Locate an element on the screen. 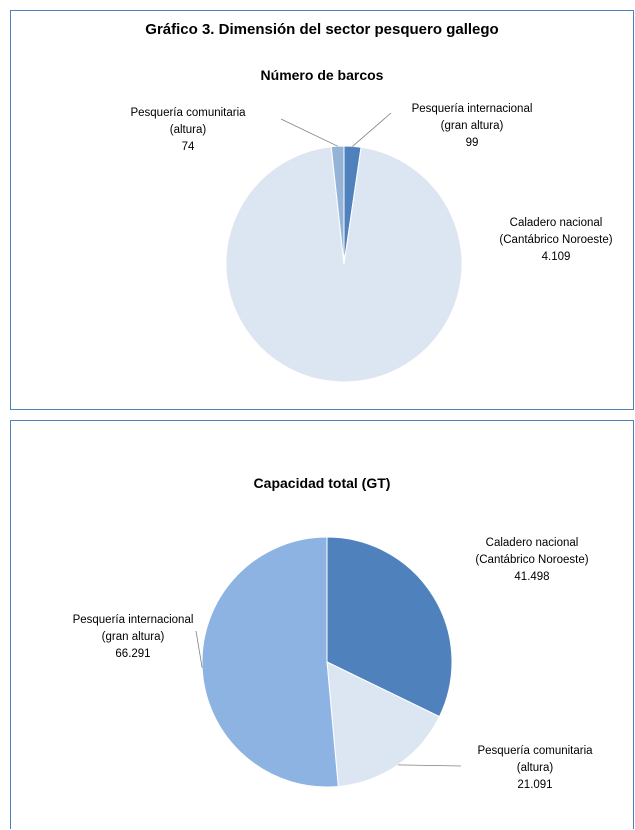  data-label: 66.291 is located at coordinates (132, 654).